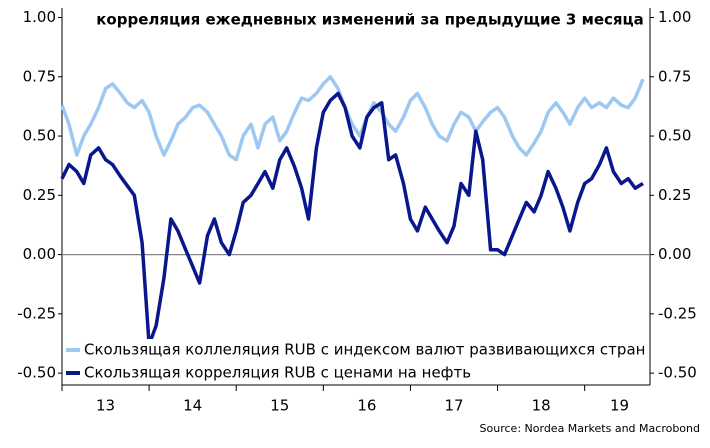  Describe the element at coordinates (36, 313) in the screenshot. I see `y-tick-label: -0.25` at that location.